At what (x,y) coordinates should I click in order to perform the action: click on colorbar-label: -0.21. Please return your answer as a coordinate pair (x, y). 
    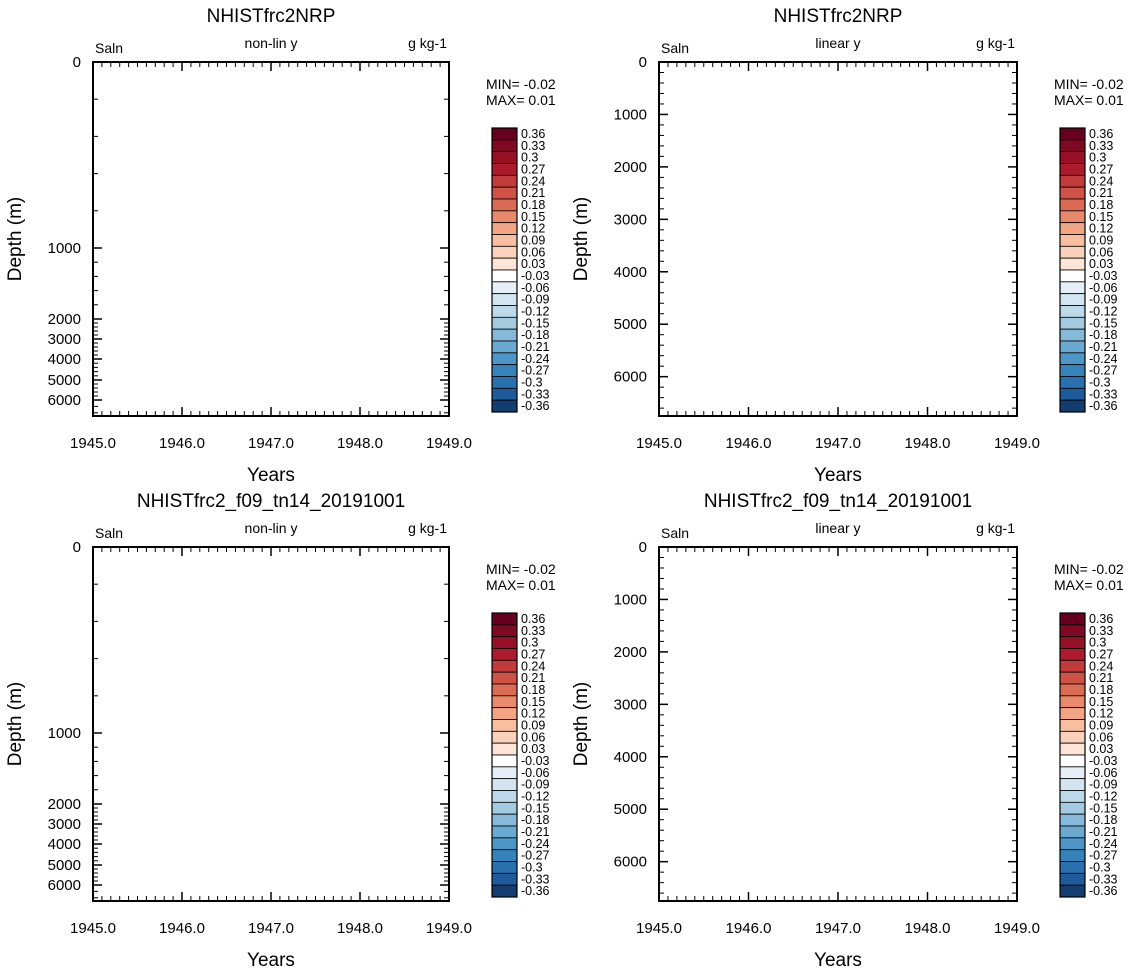
    Looking at the image, I should click on (535, 347).